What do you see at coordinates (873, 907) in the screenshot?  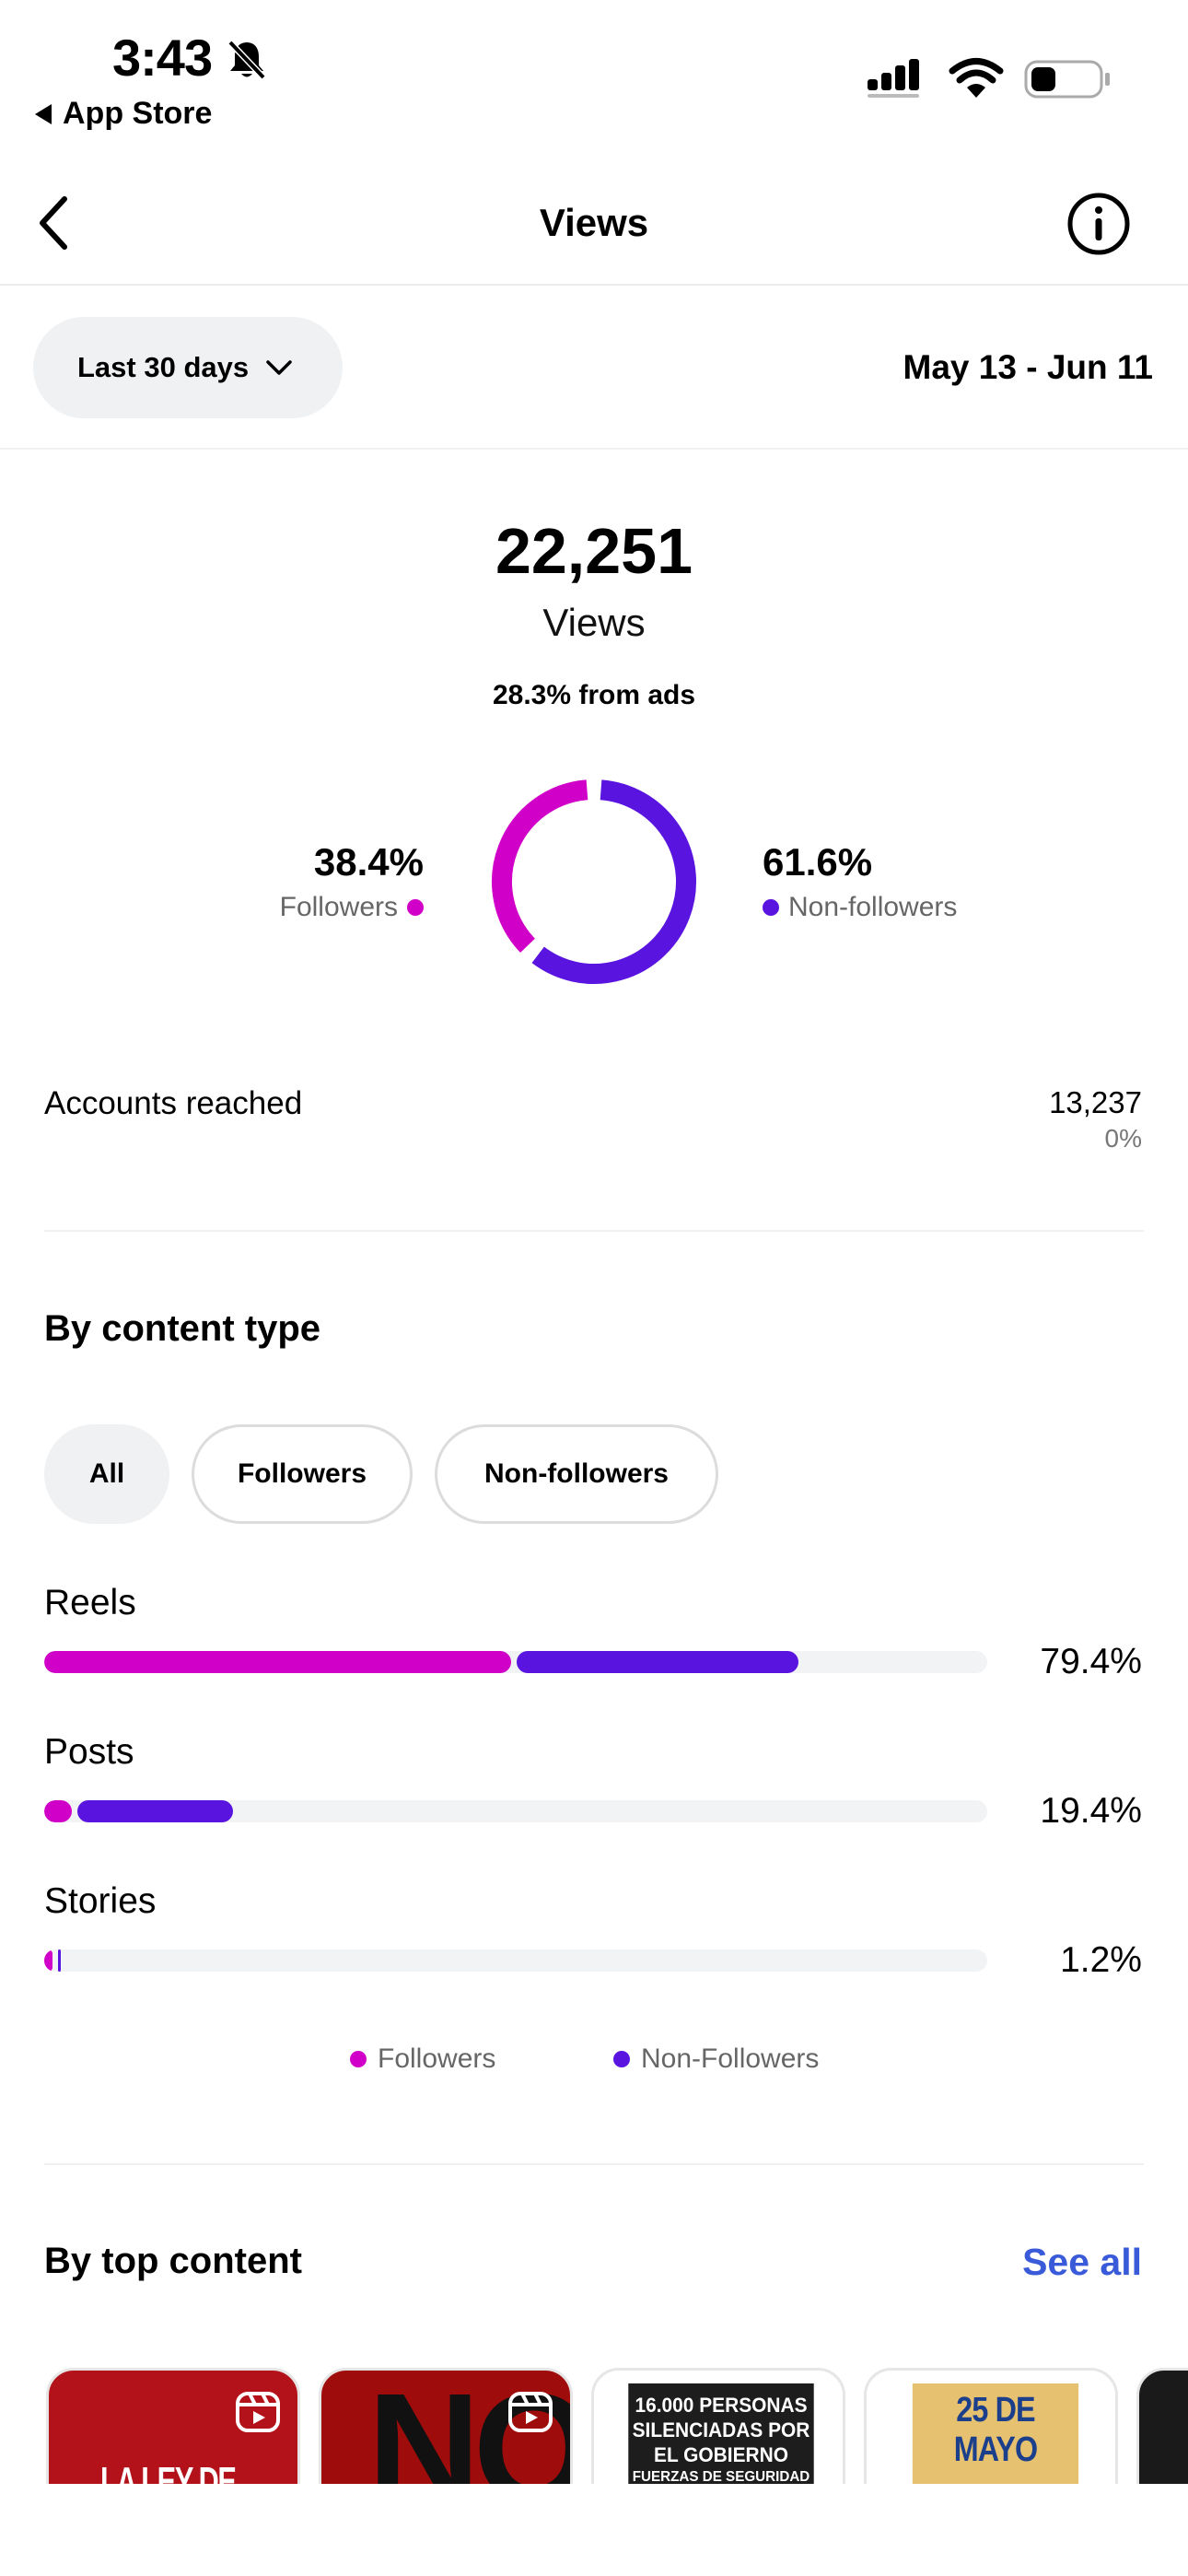 I see `nonfollowers-legend-label: Non-followers` at bounding box center [873, 907].